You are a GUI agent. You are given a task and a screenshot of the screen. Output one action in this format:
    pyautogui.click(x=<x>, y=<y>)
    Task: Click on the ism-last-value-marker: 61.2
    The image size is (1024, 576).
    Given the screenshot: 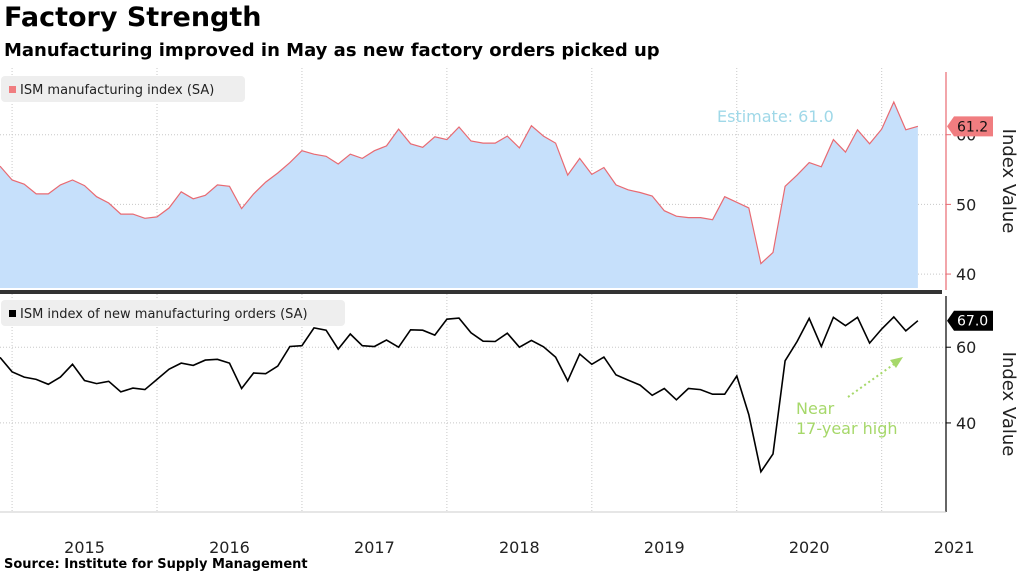 What is the action you would take?
    pyautogui.click(x=970, y=126)
    